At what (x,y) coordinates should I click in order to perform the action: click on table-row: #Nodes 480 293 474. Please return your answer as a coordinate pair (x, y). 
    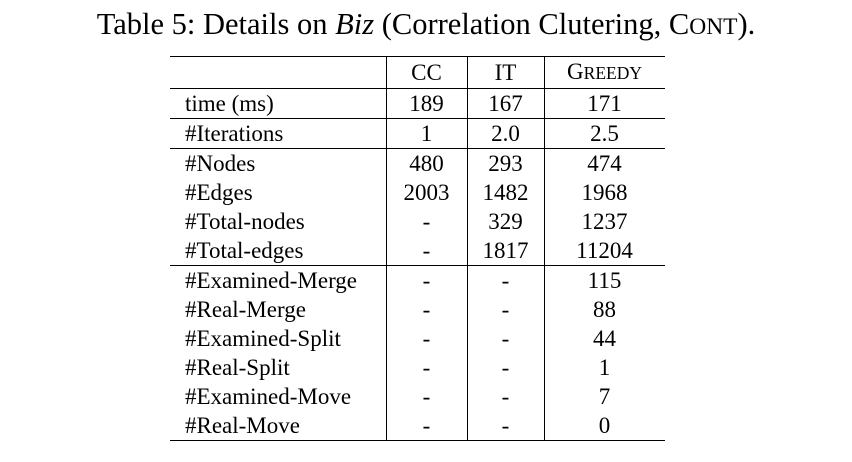
    Looking at the image, I should click on (417, 163).